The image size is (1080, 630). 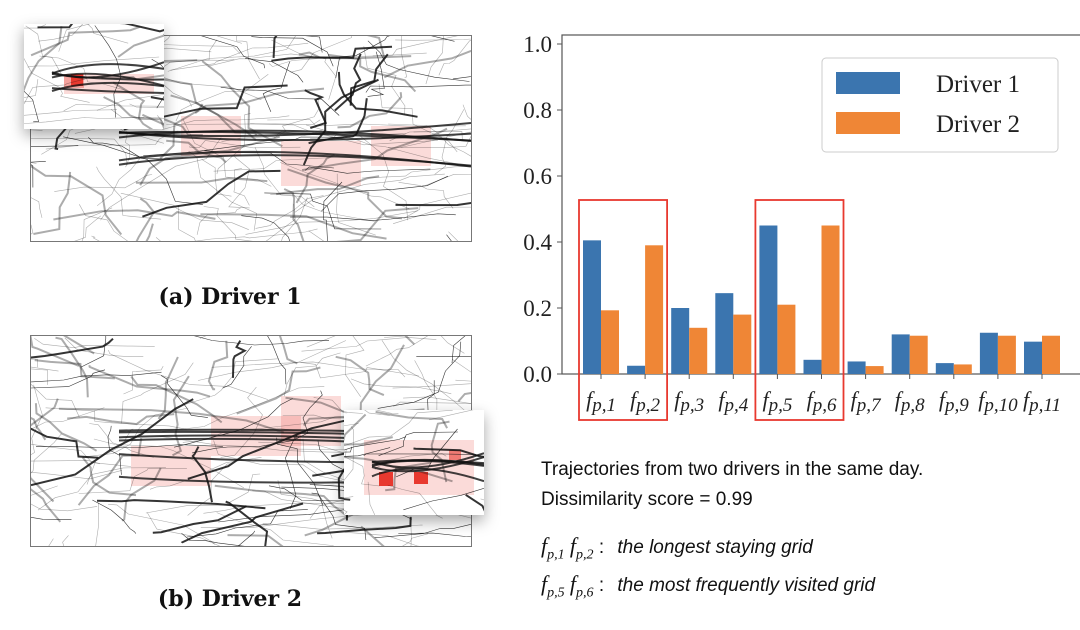 I want to click on x-tick-label: fp,7, so click(x=866, y=401).